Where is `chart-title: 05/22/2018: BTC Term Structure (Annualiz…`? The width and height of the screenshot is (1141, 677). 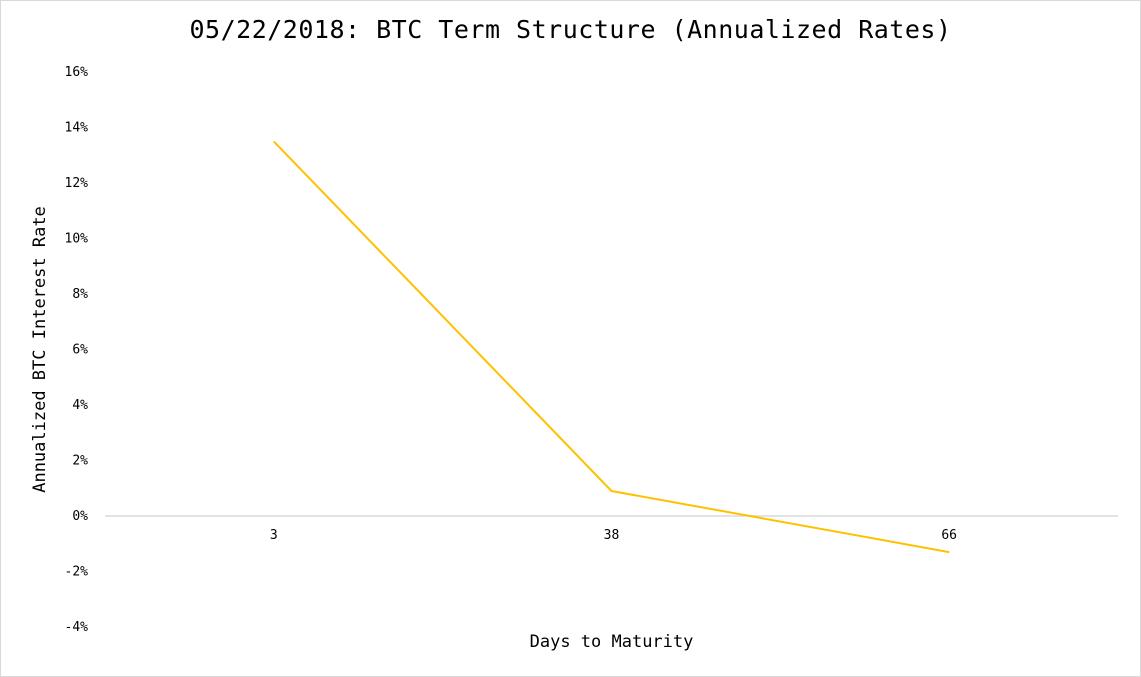 chart-title: 05/22/2018: BTC Term Structure (Annualiz… is located at coordinates (570, 29).